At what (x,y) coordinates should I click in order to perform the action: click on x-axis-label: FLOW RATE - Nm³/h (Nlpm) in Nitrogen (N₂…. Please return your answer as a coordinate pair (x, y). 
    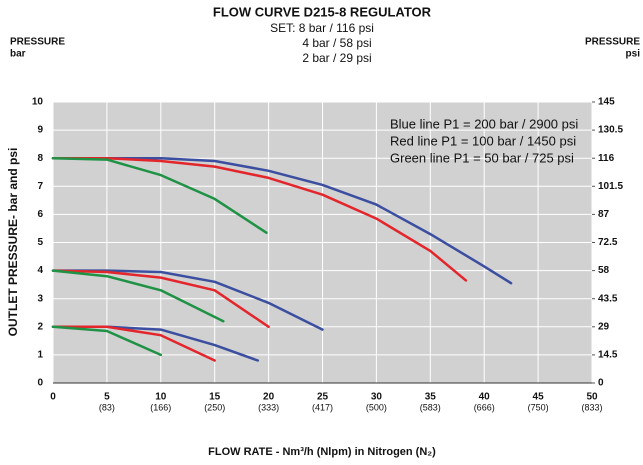
    Looking at the image, I should click on (322, 452).